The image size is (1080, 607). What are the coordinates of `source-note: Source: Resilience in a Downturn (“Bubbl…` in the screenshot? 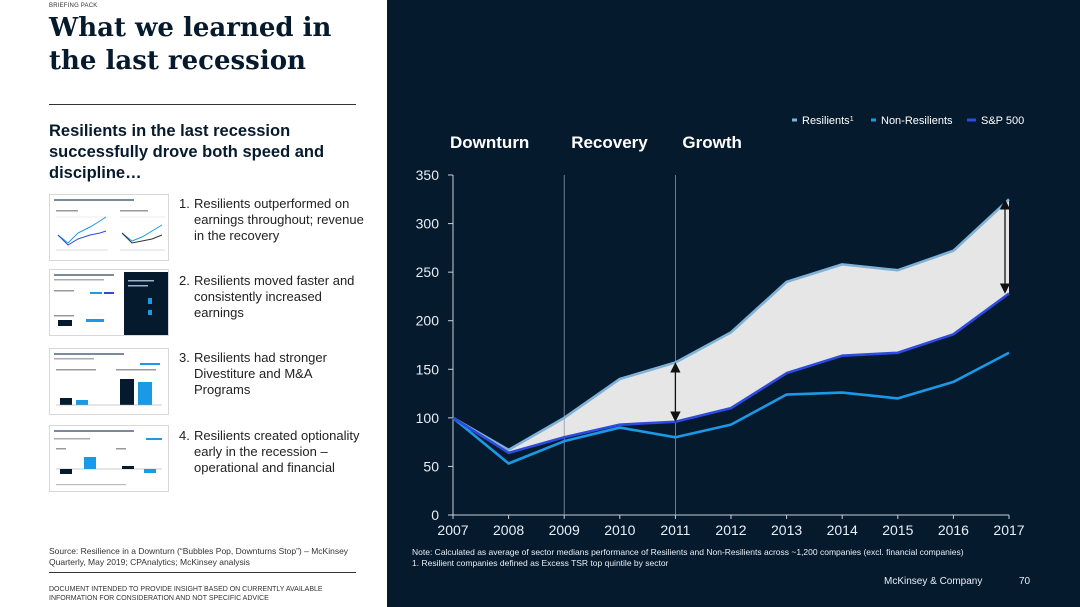 It's located at (199, 556).